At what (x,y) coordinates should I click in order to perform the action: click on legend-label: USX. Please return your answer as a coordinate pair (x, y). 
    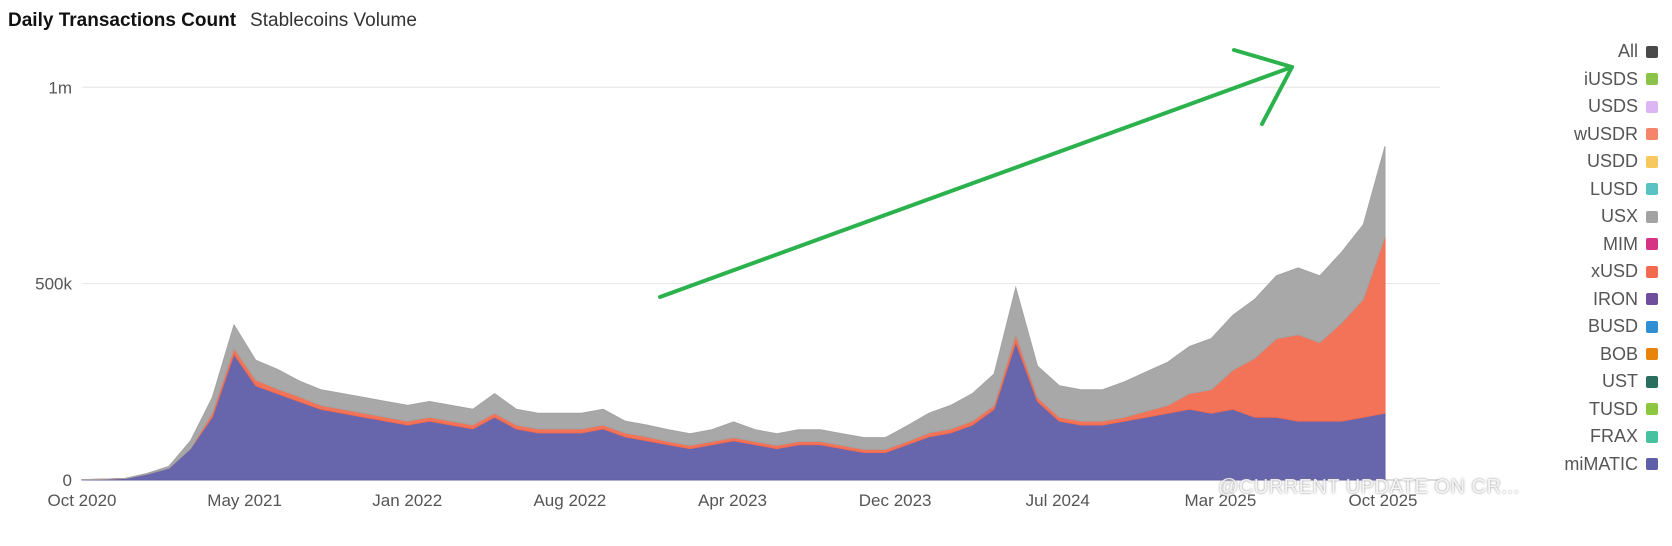
    Looking at the image, I should click on (1619, 216).